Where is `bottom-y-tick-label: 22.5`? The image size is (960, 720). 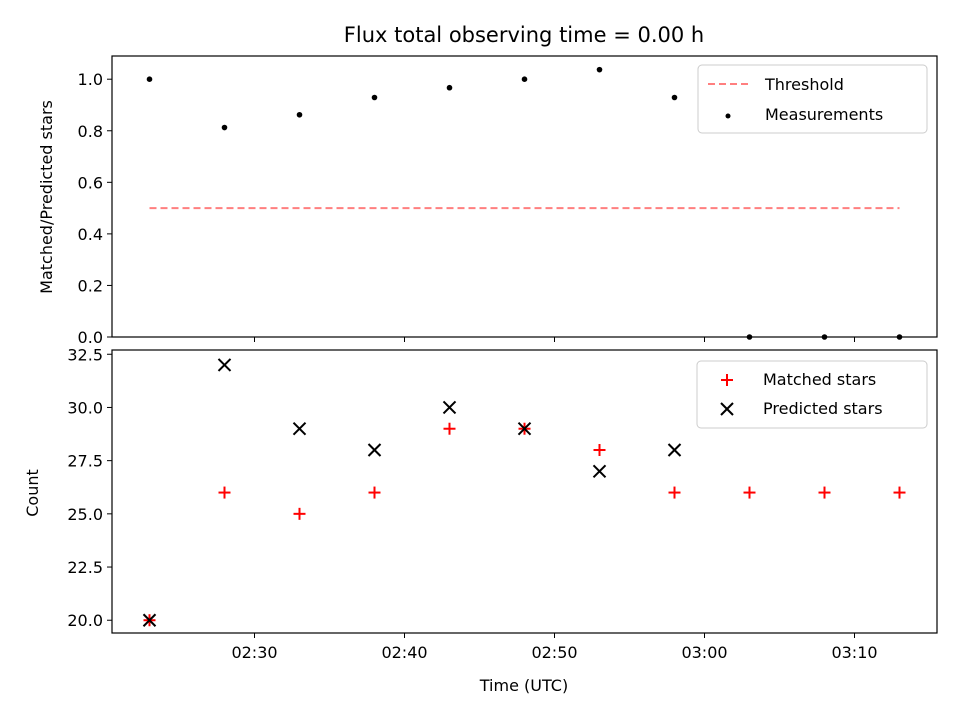
bottom-y-tick-label: 22.5 is located at coordinates (85, 567).